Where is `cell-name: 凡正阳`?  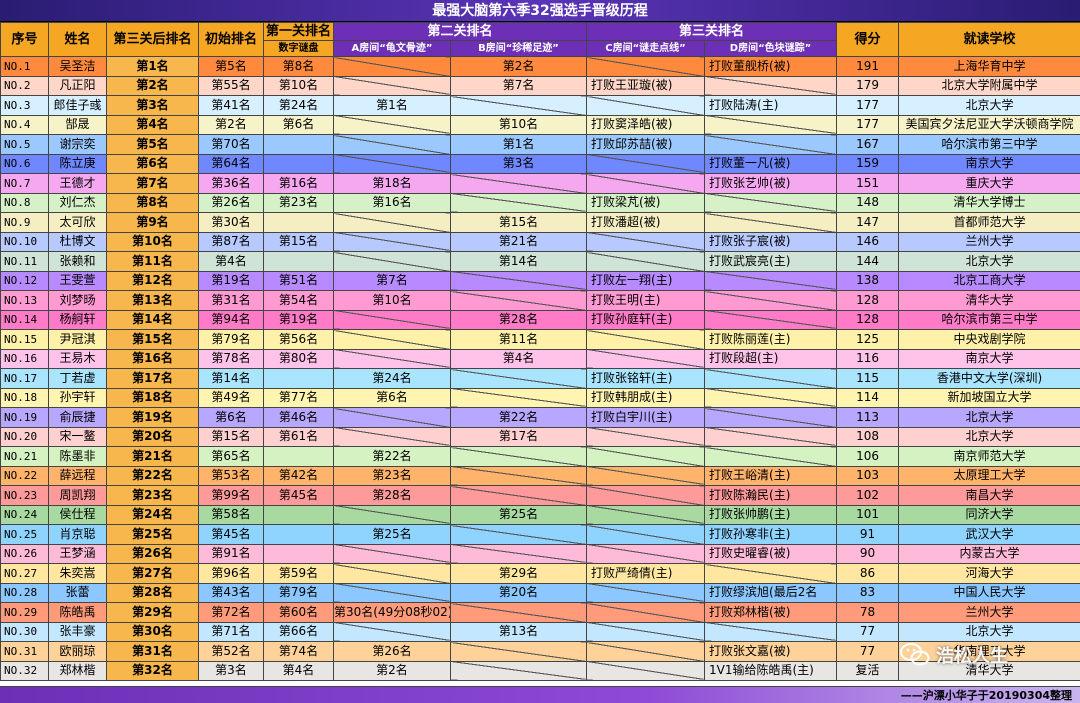
cell-name: 凡正阳 is located at coordinates (77, 85).